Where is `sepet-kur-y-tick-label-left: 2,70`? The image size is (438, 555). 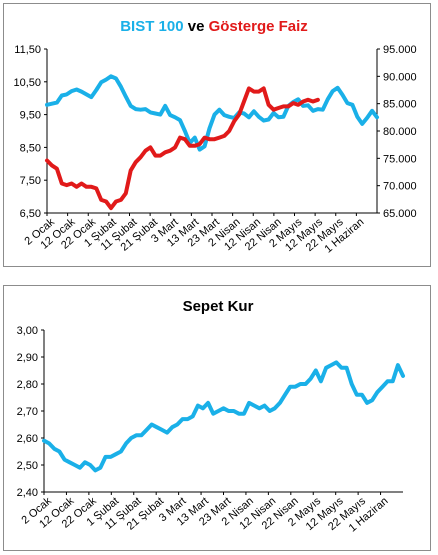 sepet-kur-y-tick-label-left: 2,70 is located at coordinates (27, 412).